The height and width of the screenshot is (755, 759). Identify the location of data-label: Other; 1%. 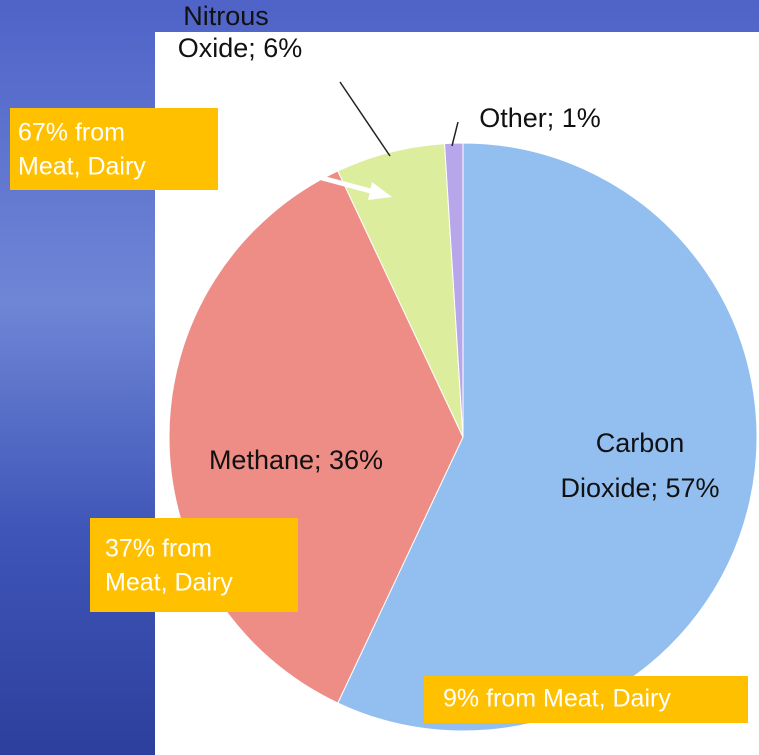
(540, 118).